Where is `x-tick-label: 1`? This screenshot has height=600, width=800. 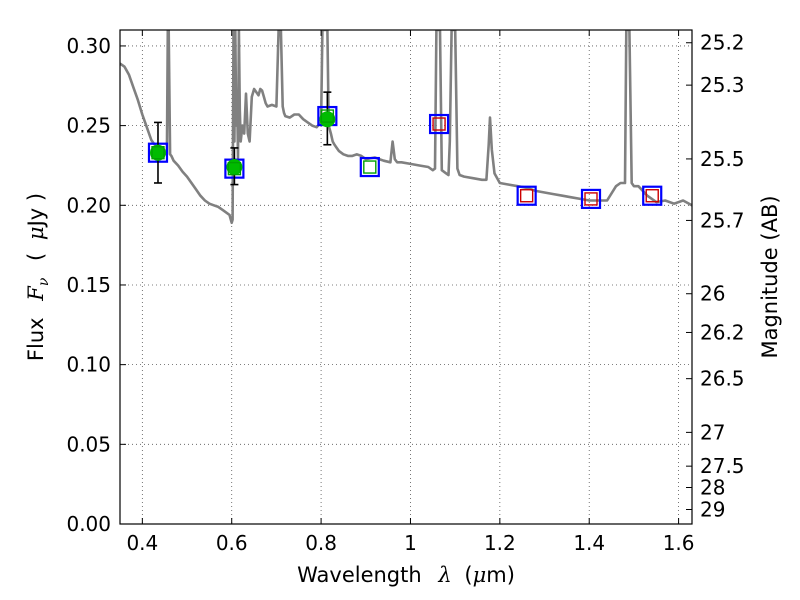 x-tick-label: 1 is located at coordinates (410, 543).